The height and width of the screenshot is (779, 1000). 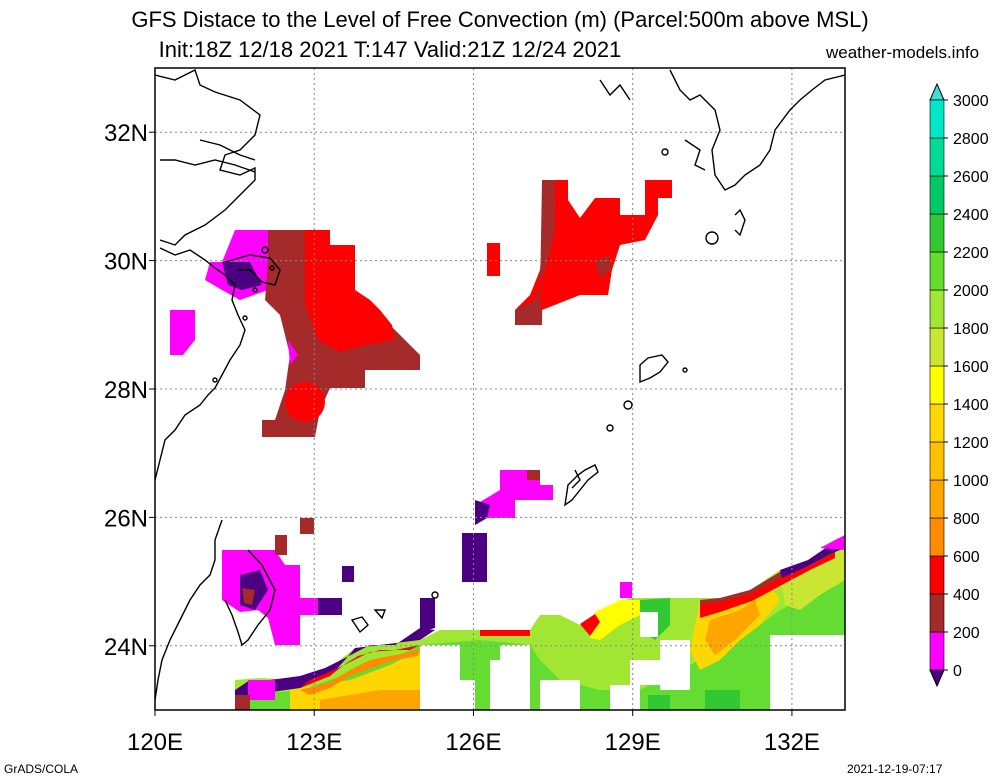 What do you see at coordinates (957, 671) in the screenshot?
I see `colorbar-label: 0` at bounding box center [957, 671].